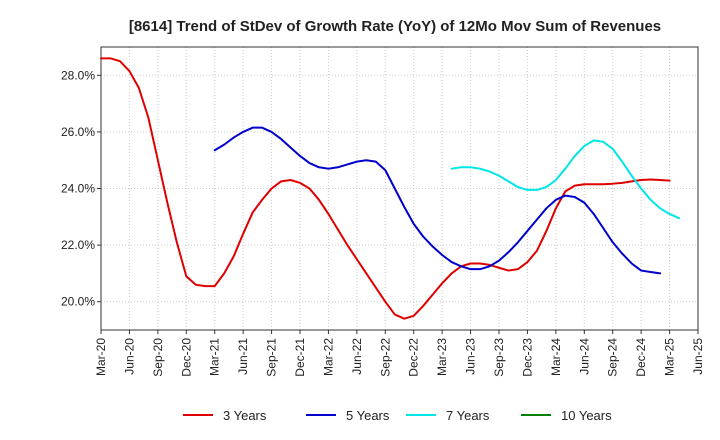 This screenshot has width=720, height=440. Describe the element at coordinates (158, 357) in the screenshot. I see `x-tick-label: Sep-20` at that location.